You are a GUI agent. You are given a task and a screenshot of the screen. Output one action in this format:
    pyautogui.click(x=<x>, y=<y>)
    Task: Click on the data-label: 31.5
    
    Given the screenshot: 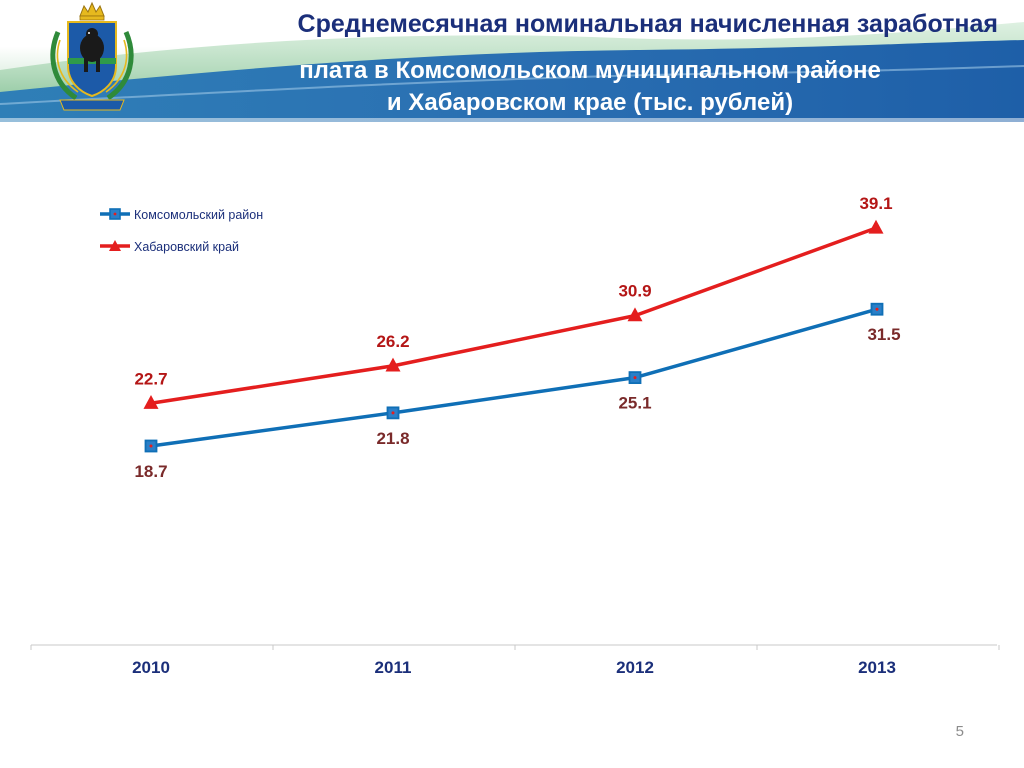 What is the action you would take?
    pyautogui.click(x=883, y=334)
    